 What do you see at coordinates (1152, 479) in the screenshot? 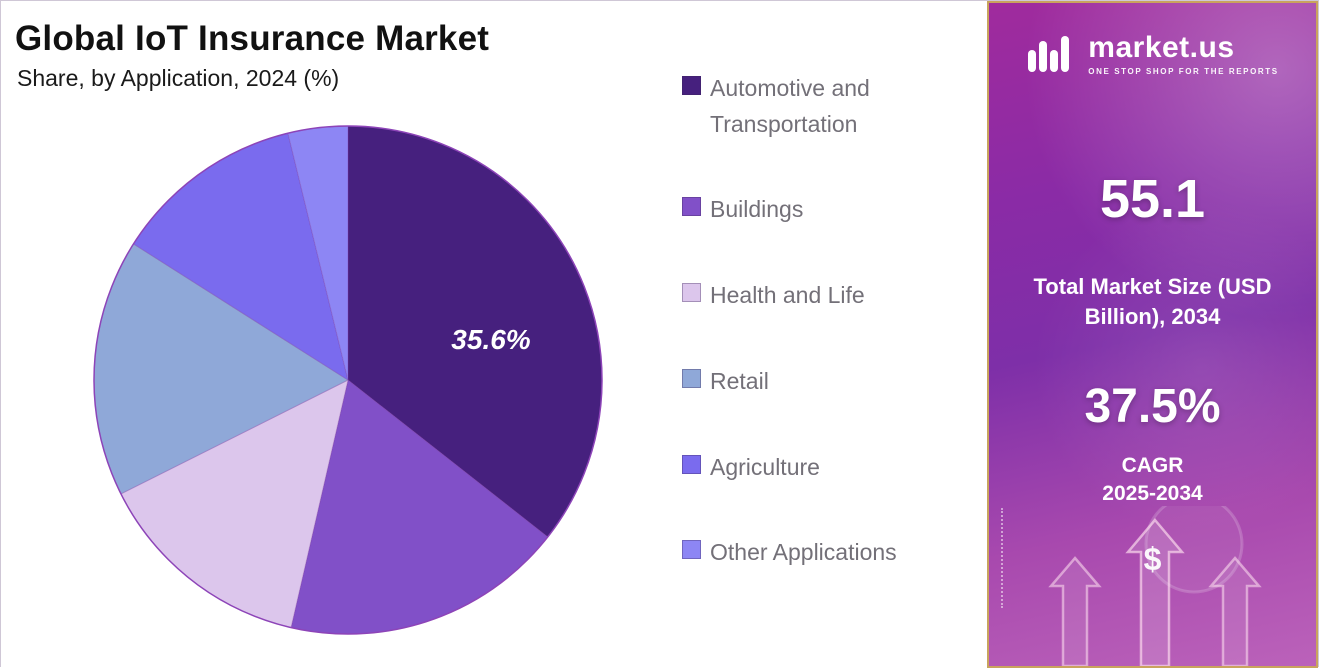
I see `cagr-label: CAGR 2025-2034` at bounding box center [1152, 479].